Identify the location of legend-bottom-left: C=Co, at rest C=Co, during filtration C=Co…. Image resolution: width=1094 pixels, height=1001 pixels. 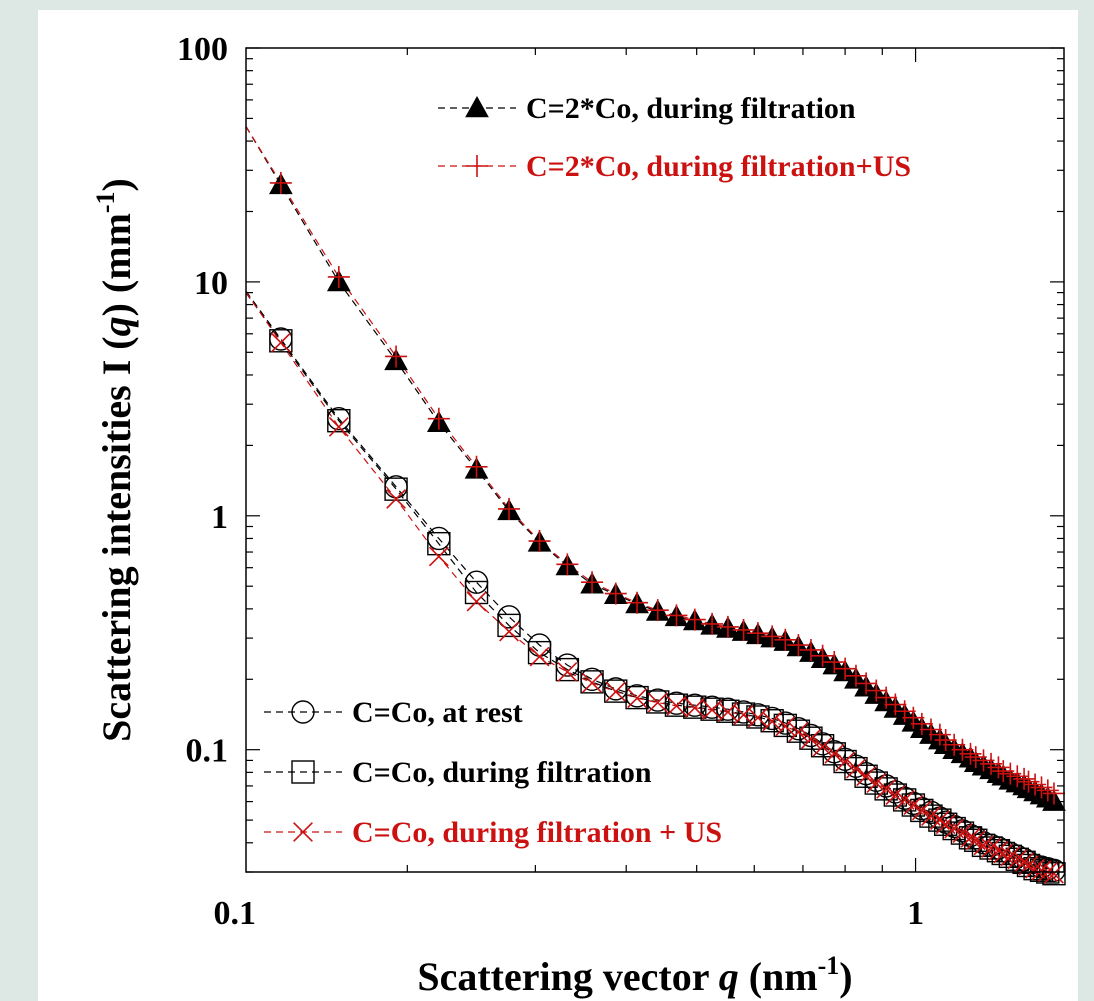
(493, 772).